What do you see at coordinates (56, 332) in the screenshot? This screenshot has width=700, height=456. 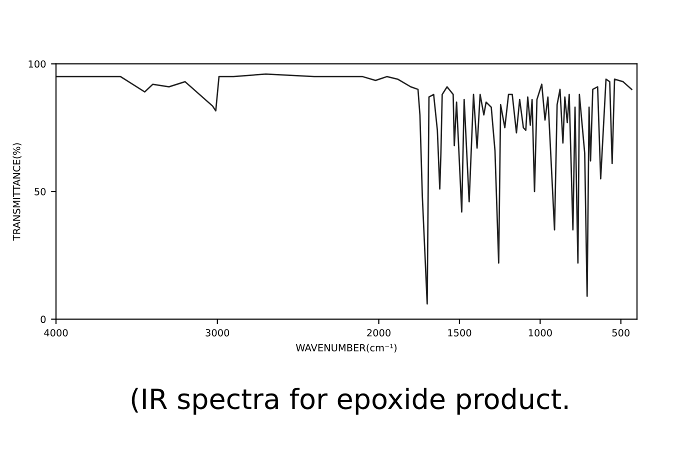 I see `x-tick-label: 4000` at bounding box center [56, 332].